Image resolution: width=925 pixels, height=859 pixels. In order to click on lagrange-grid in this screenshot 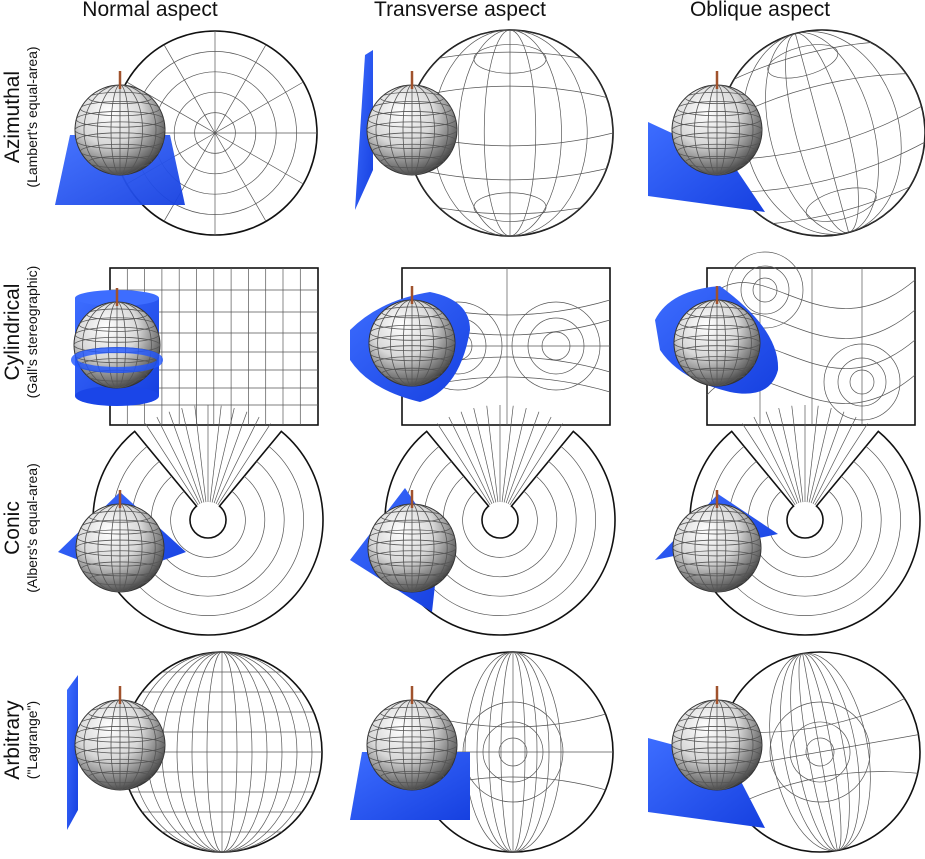, I will do `click(222, 752)`.